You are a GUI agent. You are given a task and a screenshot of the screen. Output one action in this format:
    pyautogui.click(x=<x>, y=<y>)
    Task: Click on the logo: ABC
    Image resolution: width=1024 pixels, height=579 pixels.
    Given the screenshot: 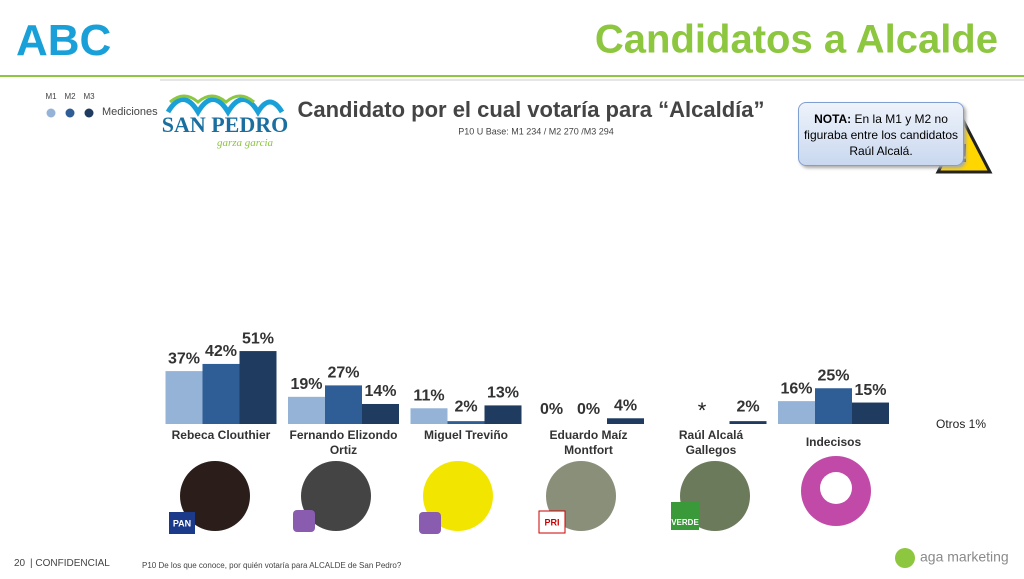 What is the action you would take?
    pyautogui.click(x=63, y=40)
    